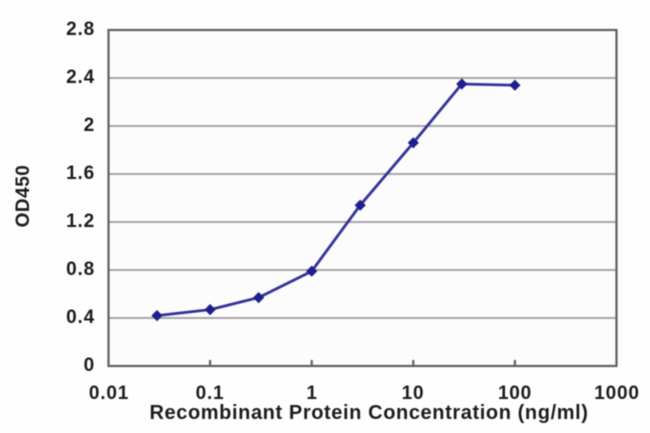 This screenshot has width=650, height=433. I want to click on x-tick-label: 0.1, so click(210, 393).